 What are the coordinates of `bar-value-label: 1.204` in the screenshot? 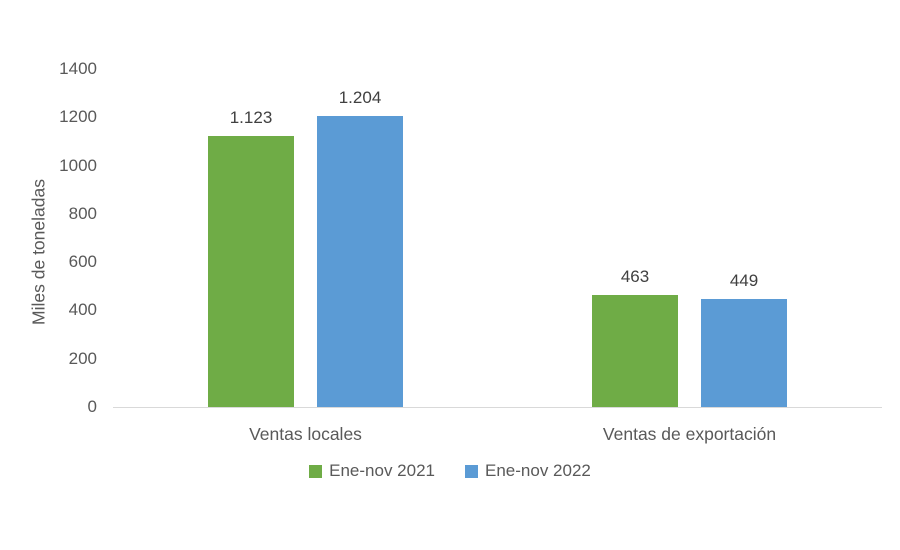 It's located at (360, 98).